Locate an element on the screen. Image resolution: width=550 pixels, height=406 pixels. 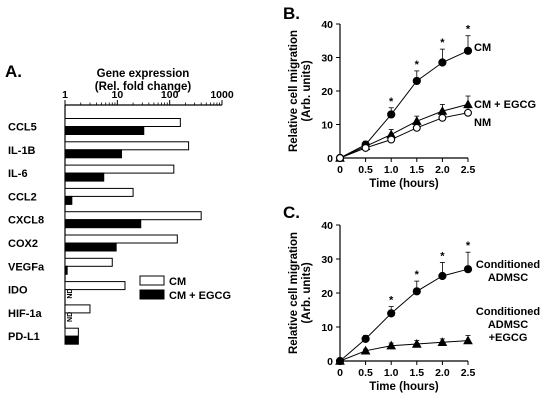
panel-letter: C. is located at coordinates (291, 212).